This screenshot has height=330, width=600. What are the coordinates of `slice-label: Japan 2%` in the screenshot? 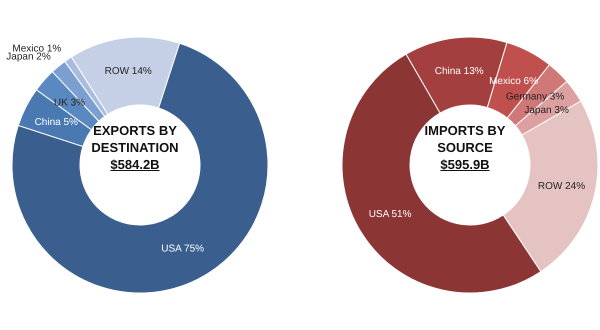 It's located at (28, 57).